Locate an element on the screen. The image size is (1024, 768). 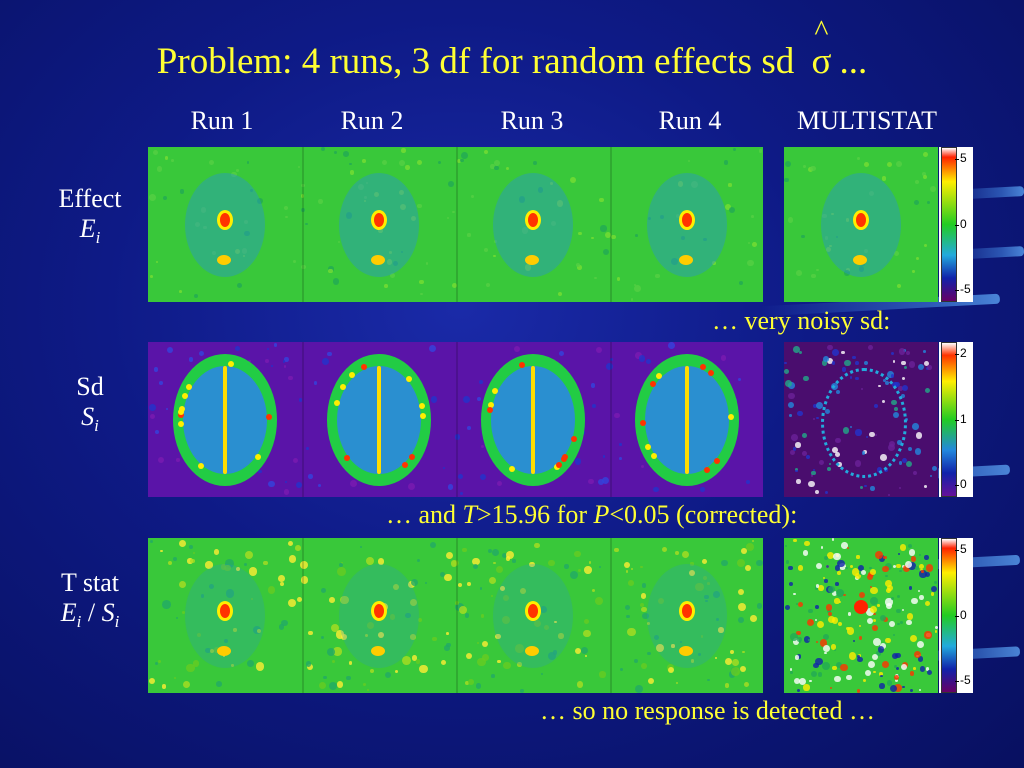
midline is located at coordinates (225, 419).